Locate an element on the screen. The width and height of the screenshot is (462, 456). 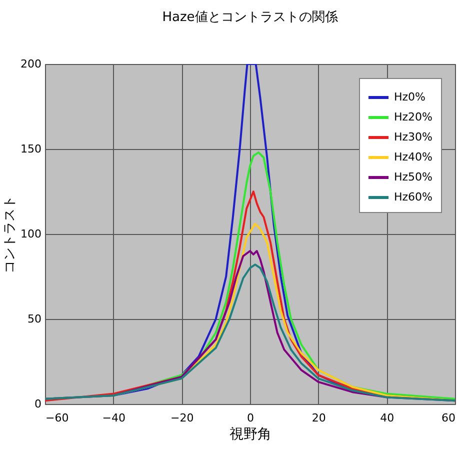
y-tick-label: 50 is located at coordinates (35, 319).